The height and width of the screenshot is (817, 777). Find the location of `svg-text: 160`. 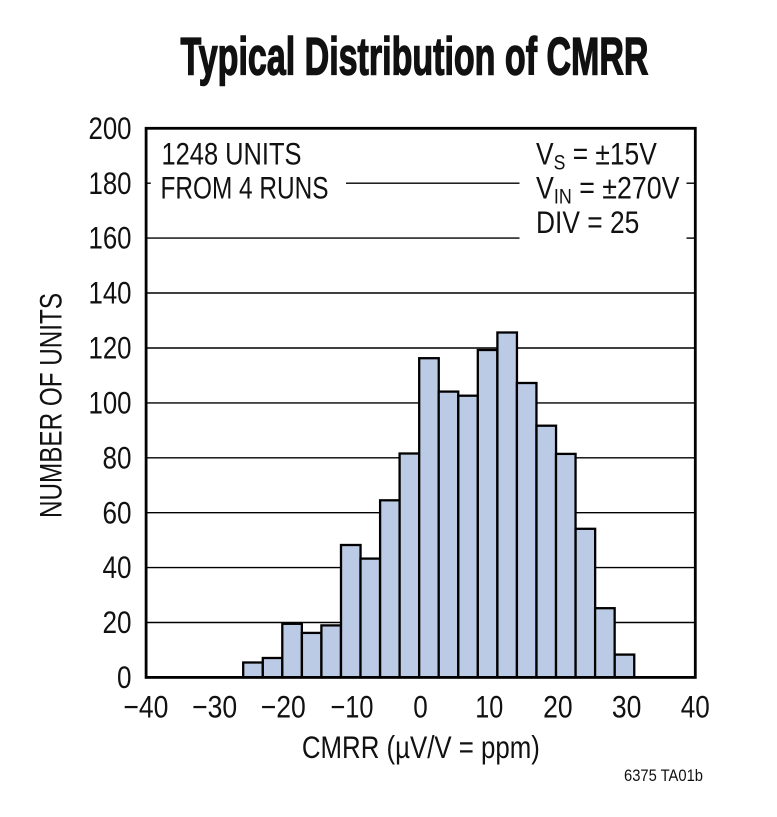

svg-text: 160 is located at coordinates (110, 238).